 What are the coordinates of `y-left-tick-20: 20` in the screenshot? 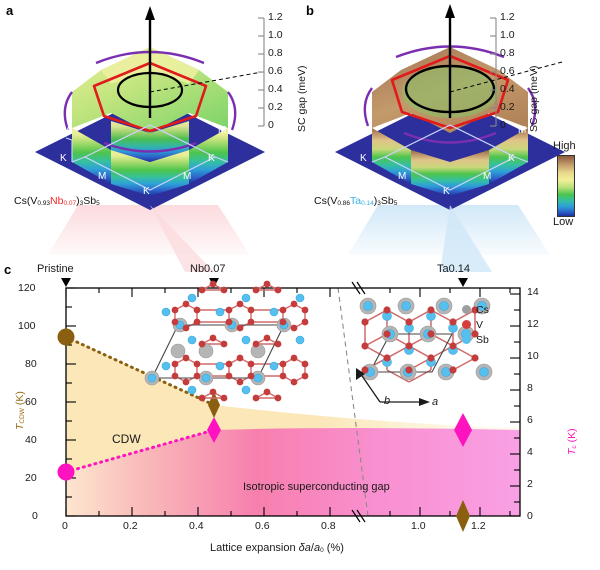 It's located at (31, 478).